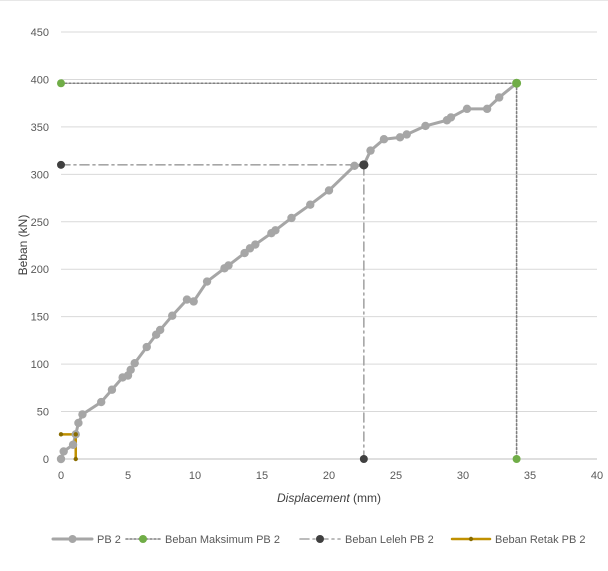 This screenshot has width=608, height=571. Describe the element at coordinates (463, 476) in the screenshot. I see `x-tick-label: 30` at that location.